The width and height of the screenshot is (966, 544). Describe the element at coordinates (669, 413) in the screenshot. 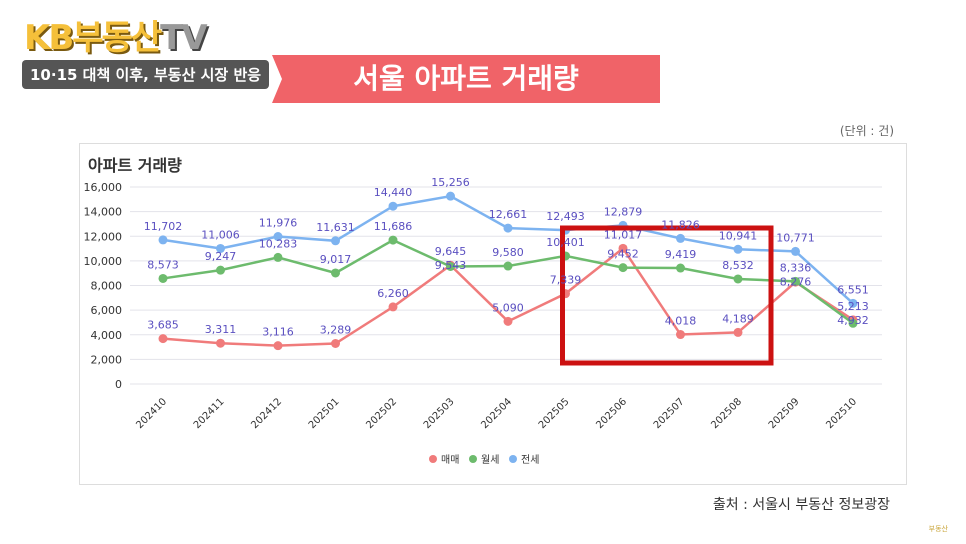

I see `x-tick-label: 202507` at that location.